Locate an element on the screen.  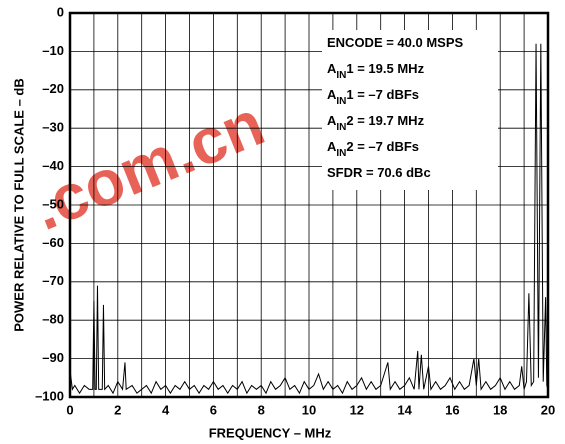
y-axis-label: POWER RELATIVE TO FULL SCALE – dB is located at coordinates (18, 205).